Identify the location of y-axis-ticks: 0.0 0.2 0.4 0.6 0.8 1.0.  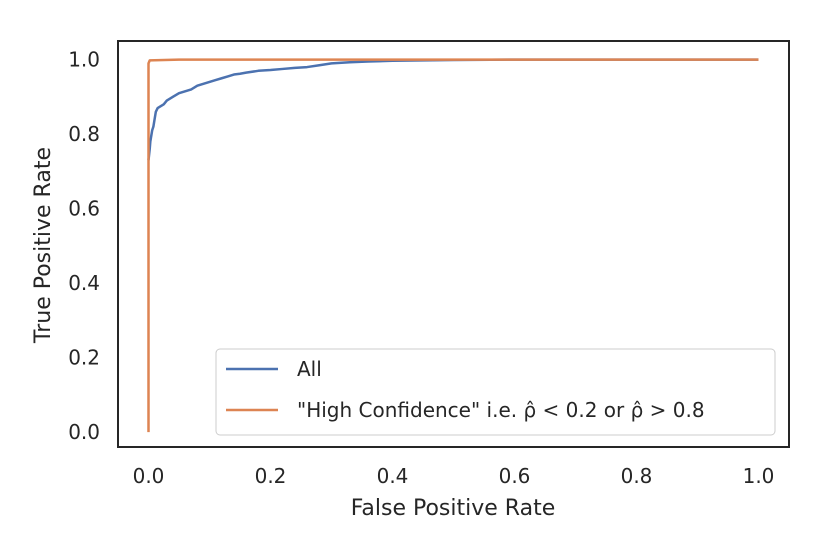
(84, 246).